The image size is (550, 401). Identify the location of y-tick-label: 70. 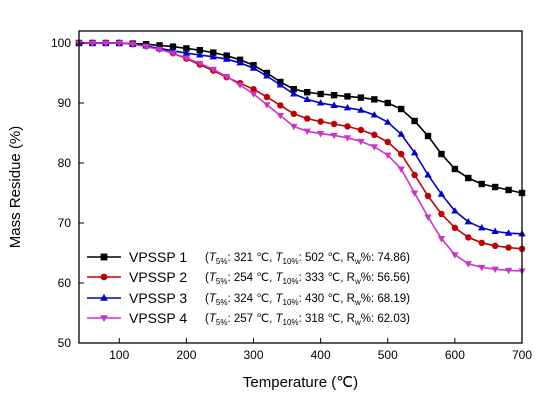
(65, 223).